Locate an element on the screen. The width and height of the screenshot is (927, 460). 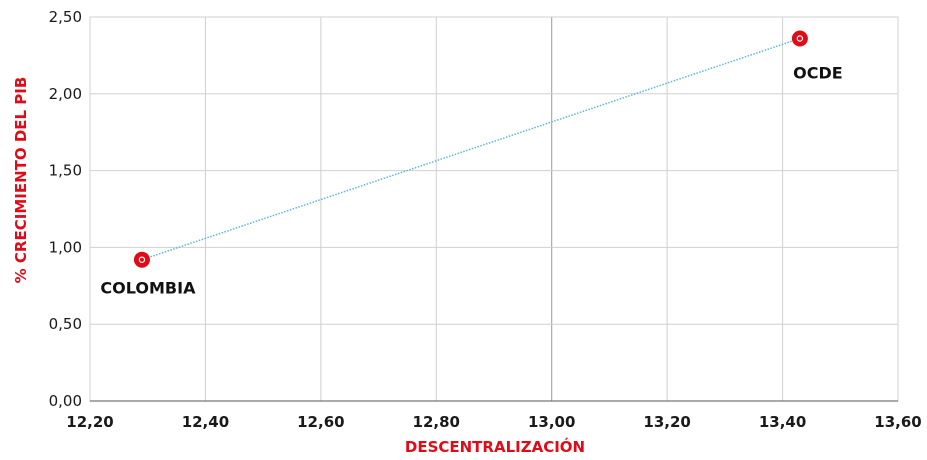
x-tick-label: 12,80 is located at coordinates (436, 422).